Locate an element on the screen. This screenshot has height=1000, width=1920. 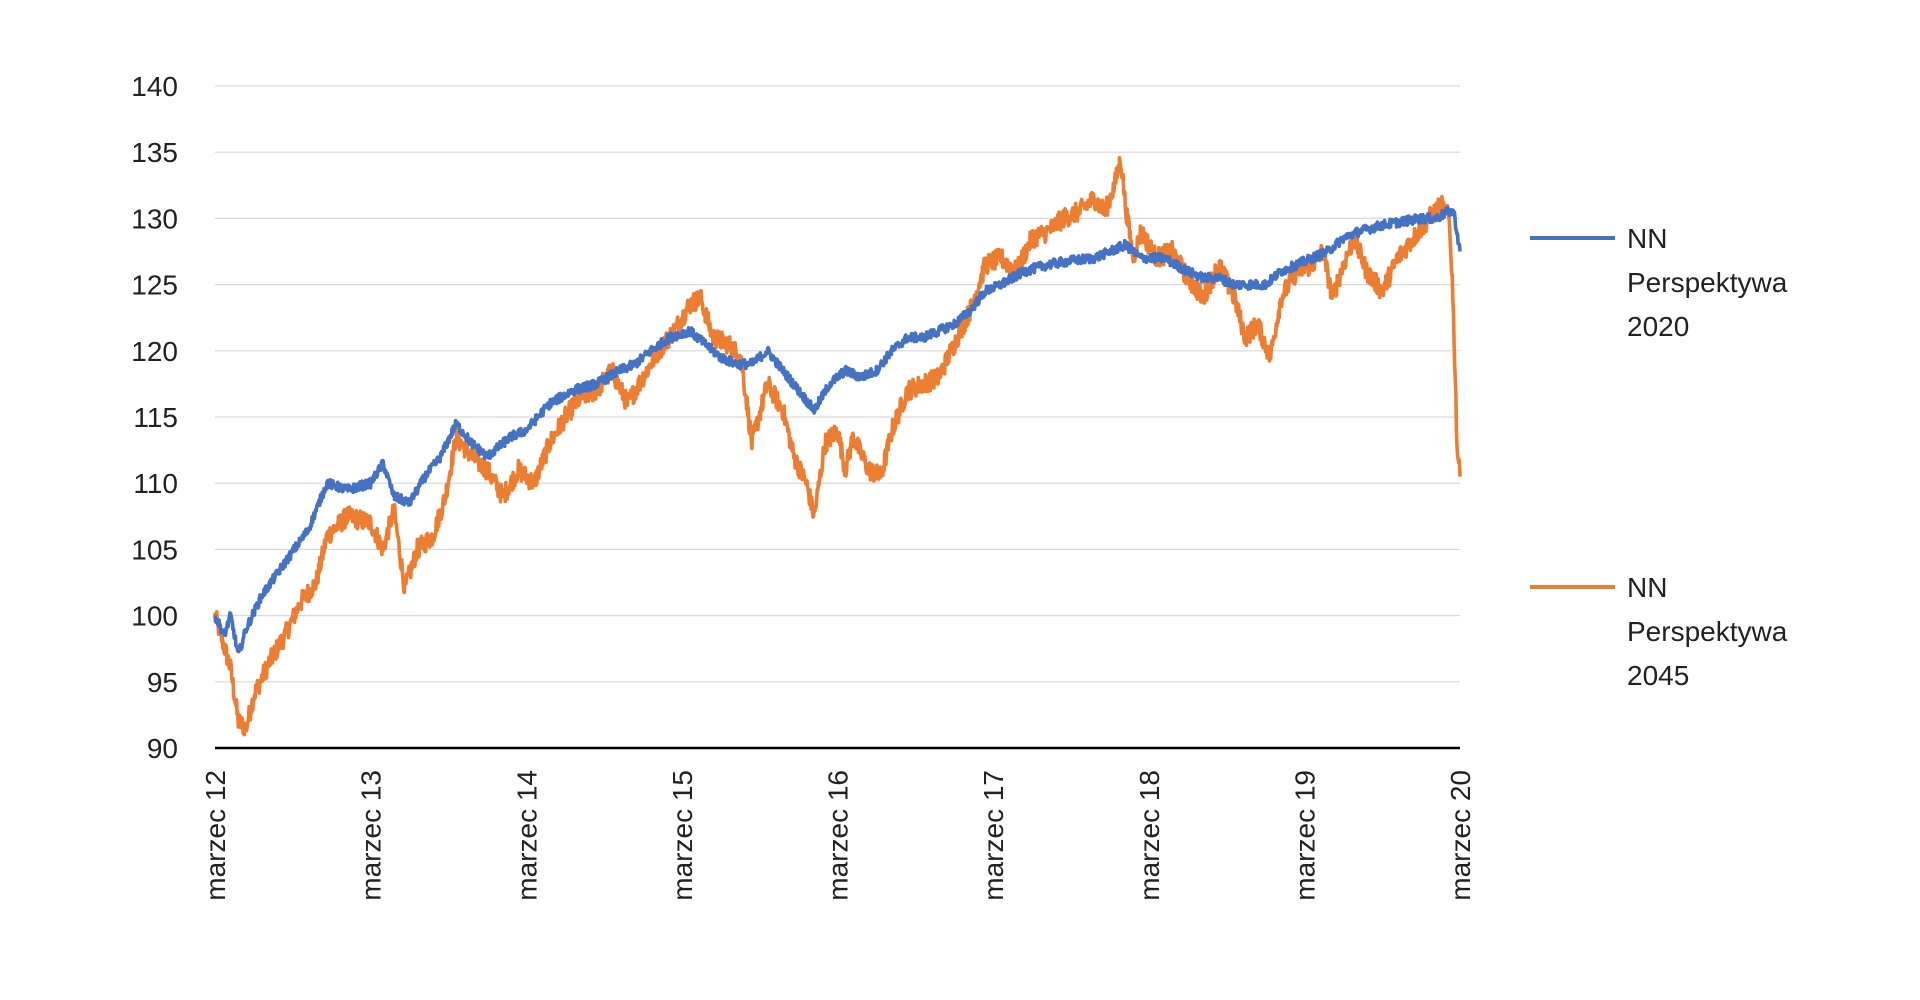
y-tick-label: 110 is located at coordinates (155, 483).